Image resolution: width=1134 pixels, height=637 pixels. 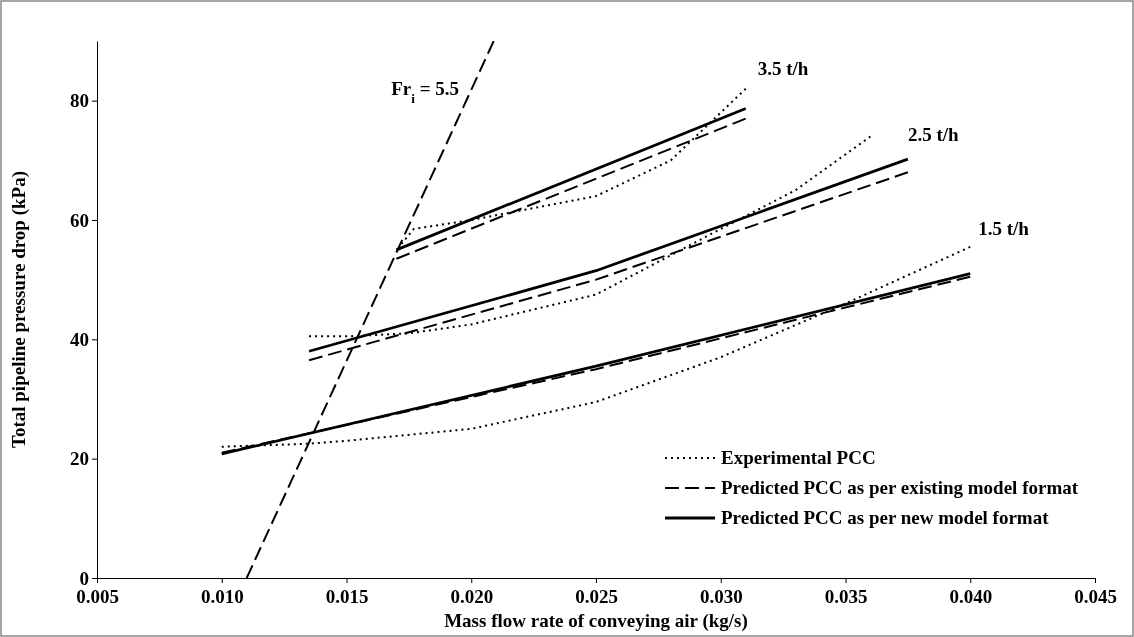 I want to click on x-tick-label: 0.045, so click(x=1095, y=597).